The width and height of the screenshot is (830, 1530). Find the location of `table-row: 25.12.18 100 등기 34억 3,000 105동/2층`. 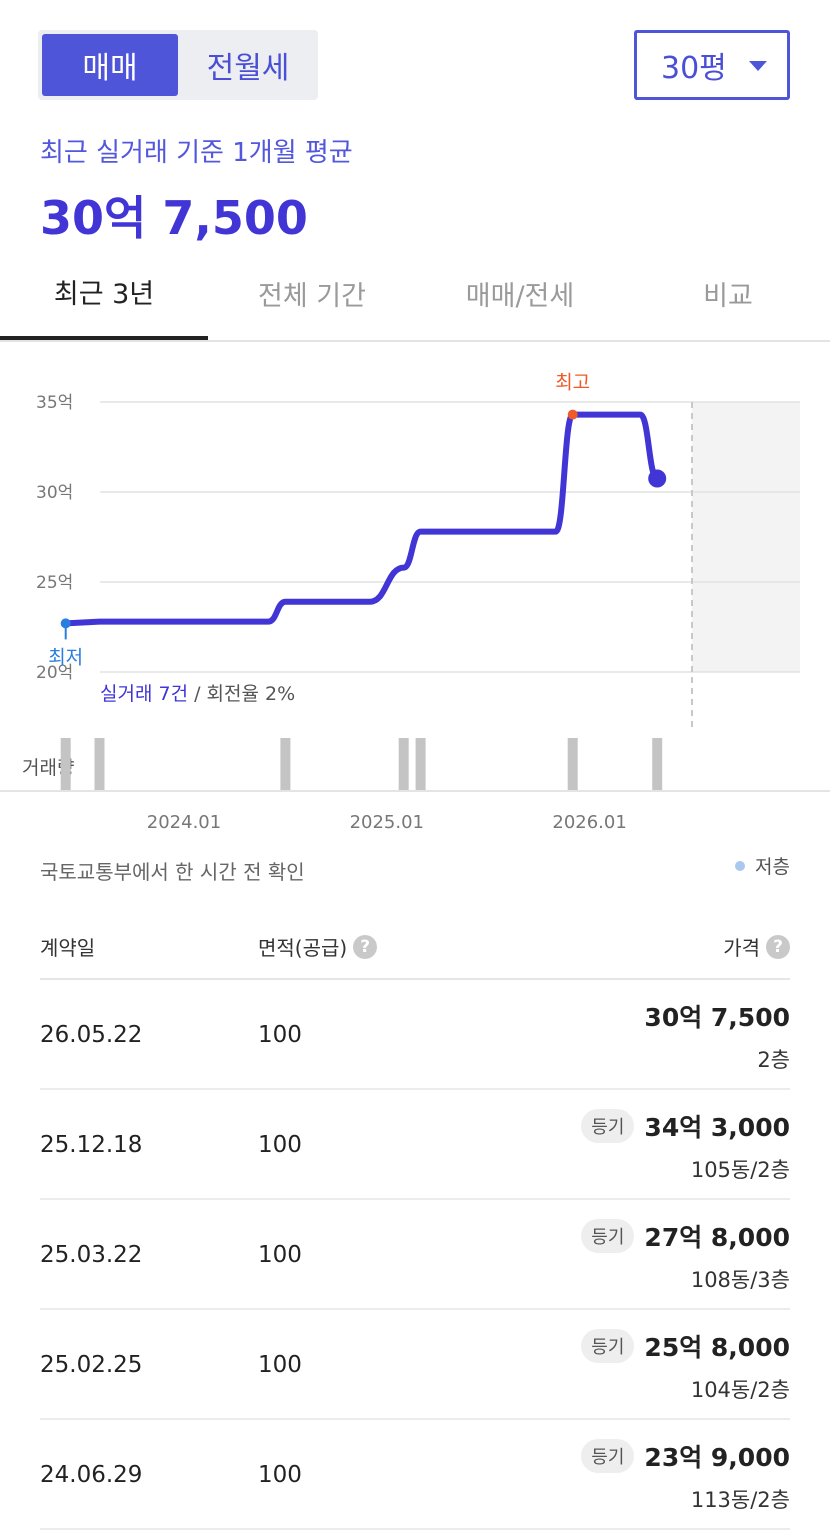

table-row: 25.12.18 100 등기 34억 3,000 105동/2층 is located at coordinates (415, 1145).